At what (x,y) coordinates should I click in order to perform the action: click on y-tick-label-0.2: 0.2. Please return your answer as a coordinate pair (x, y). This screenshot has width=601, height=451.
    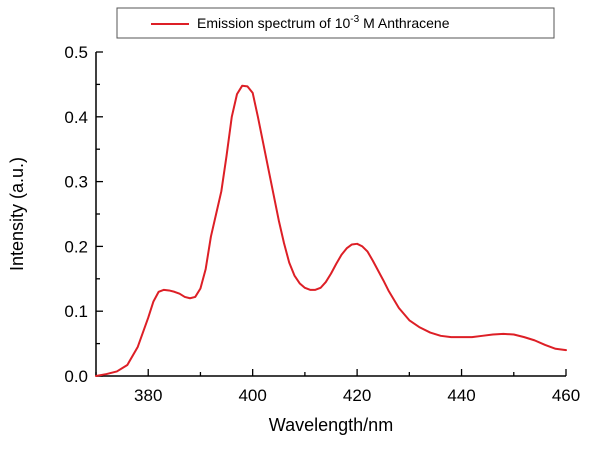
    Looking at the image, I should click on (76, 246).